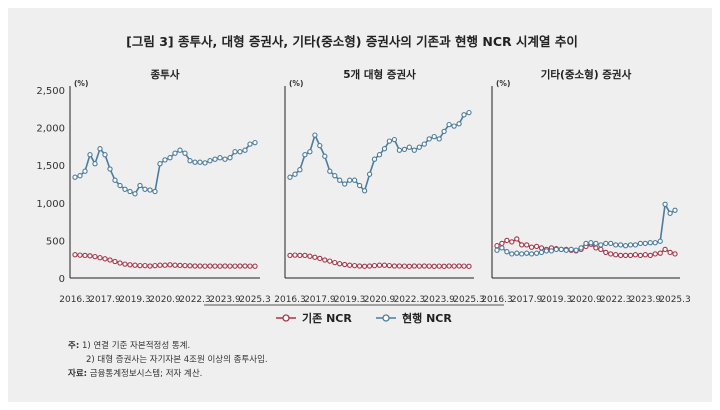  What do you see at coordinates (497, 300) in the screenshot?
I see `x-tick-label: 2016.3` at bounding box center [497, 300].